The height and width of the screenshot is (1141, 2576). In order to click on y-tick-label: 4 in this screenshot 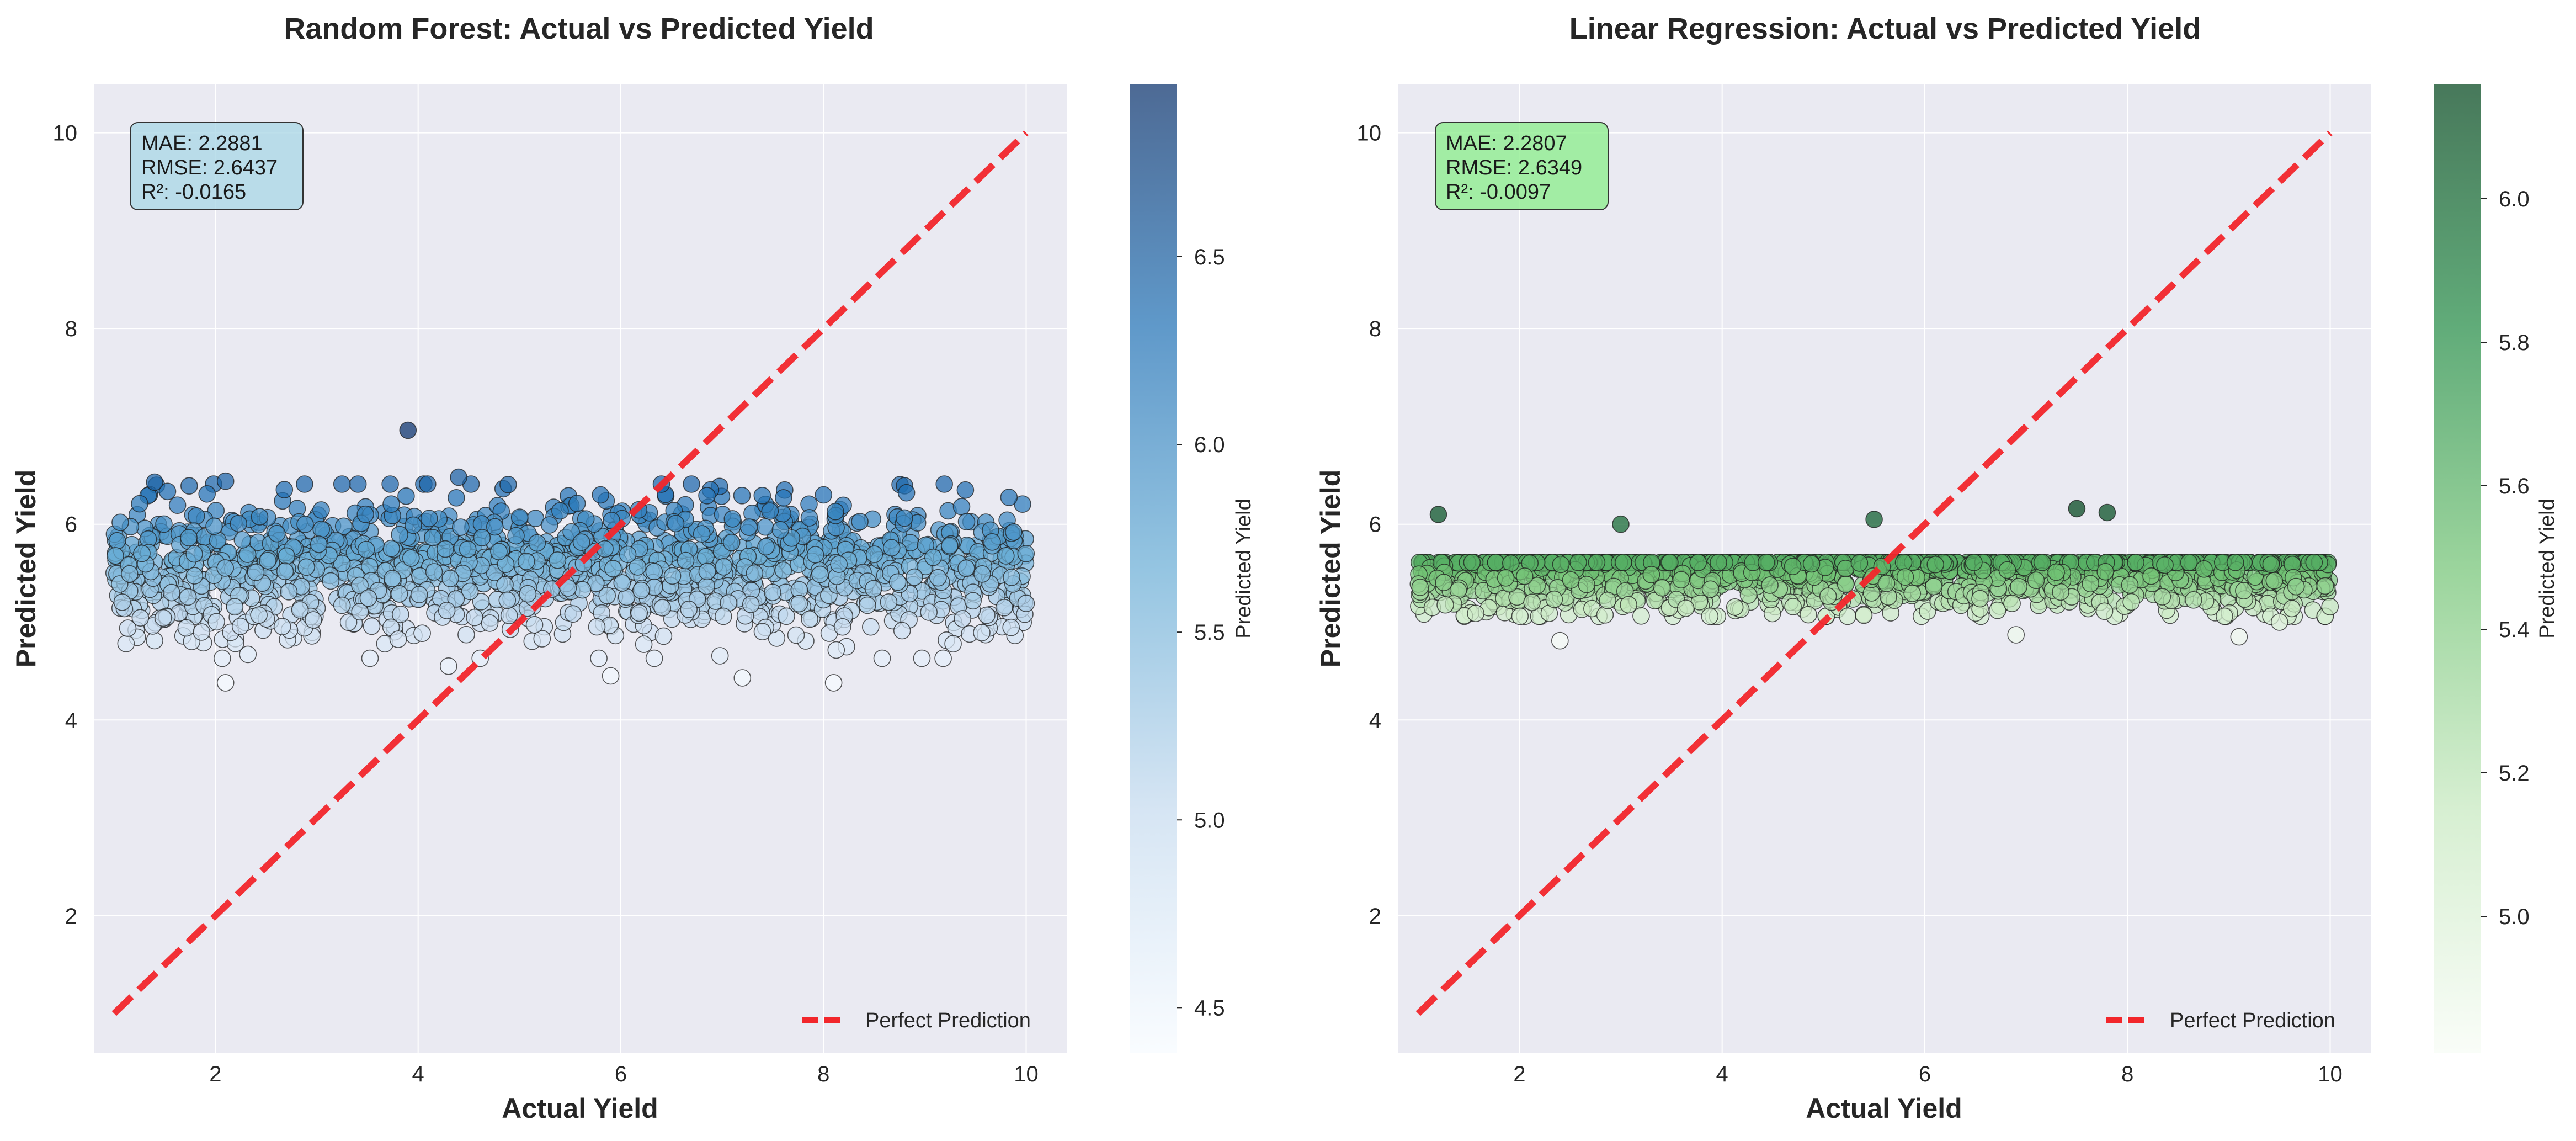, I will do `click(71, 721)`.